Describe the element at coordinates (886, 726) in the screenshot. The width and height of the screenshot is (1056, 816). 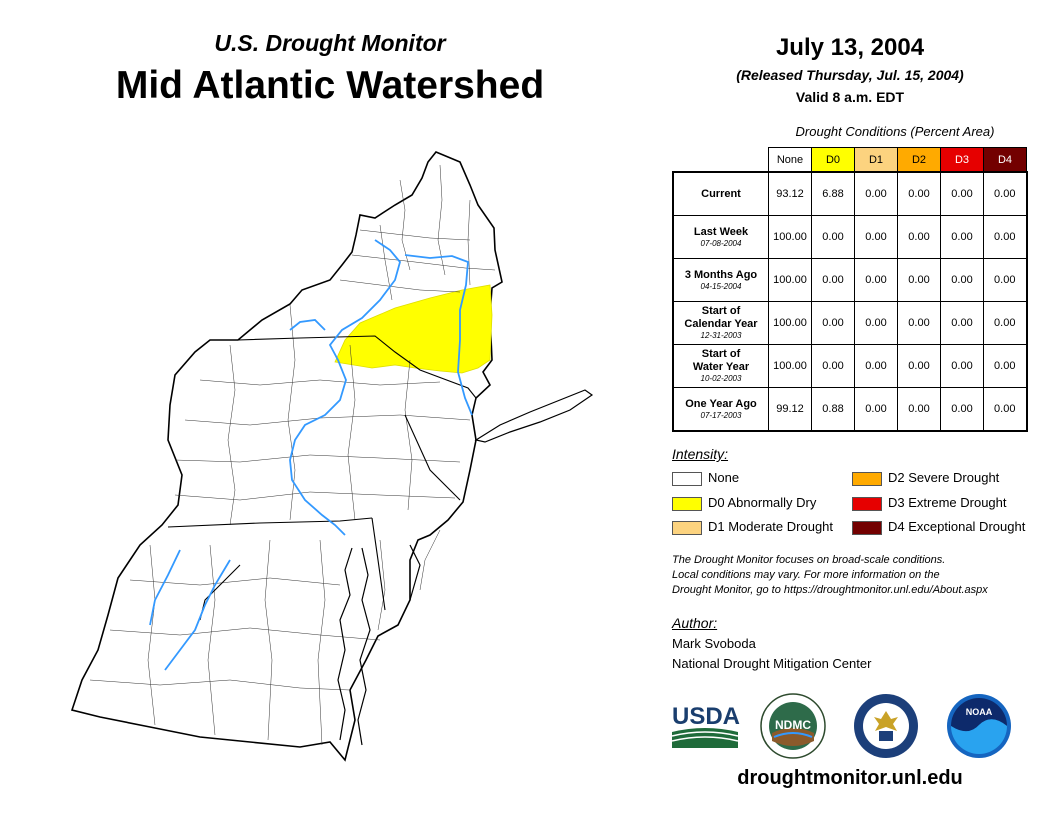
I see `commerce-logo` at that location.